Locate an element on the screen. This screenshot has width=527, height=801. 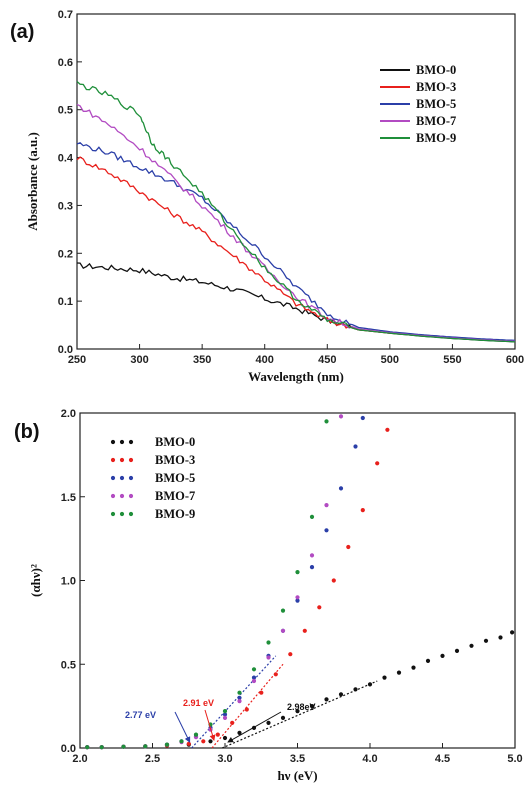
y-tick-label: 1.0 is located at coordinates (68, 582).